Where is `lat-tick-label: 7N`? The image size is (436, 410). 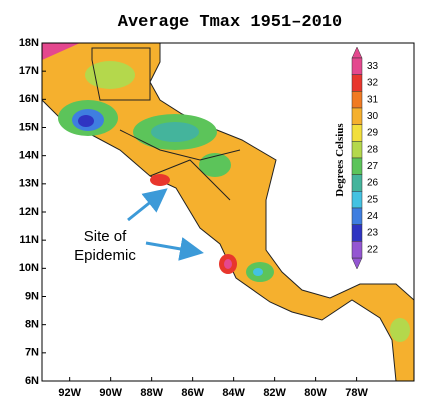 lat-tick-label: 7N is located at coordinates (32, 353).